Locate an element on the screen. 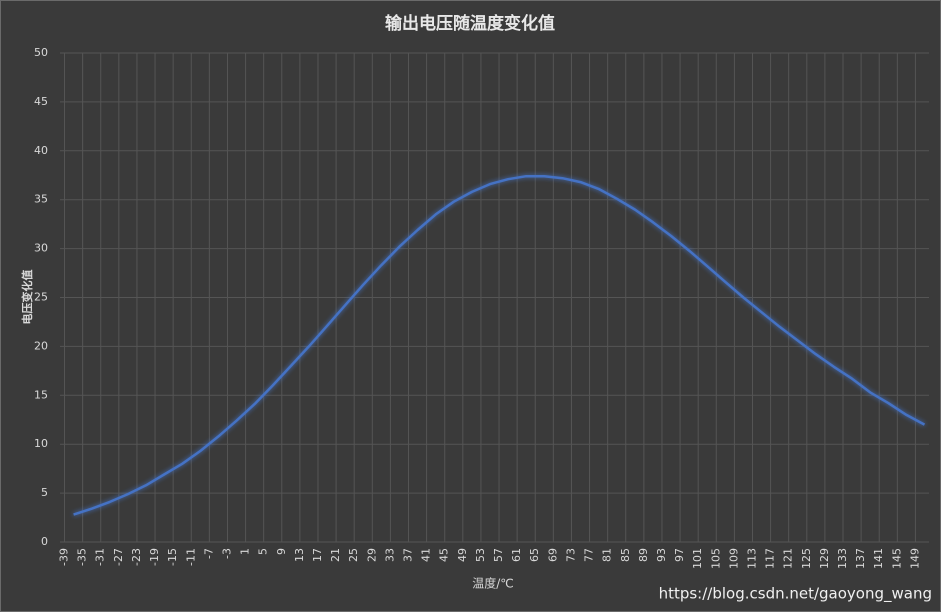  x-tick-label: 97 is located at coordinates (679, 555).